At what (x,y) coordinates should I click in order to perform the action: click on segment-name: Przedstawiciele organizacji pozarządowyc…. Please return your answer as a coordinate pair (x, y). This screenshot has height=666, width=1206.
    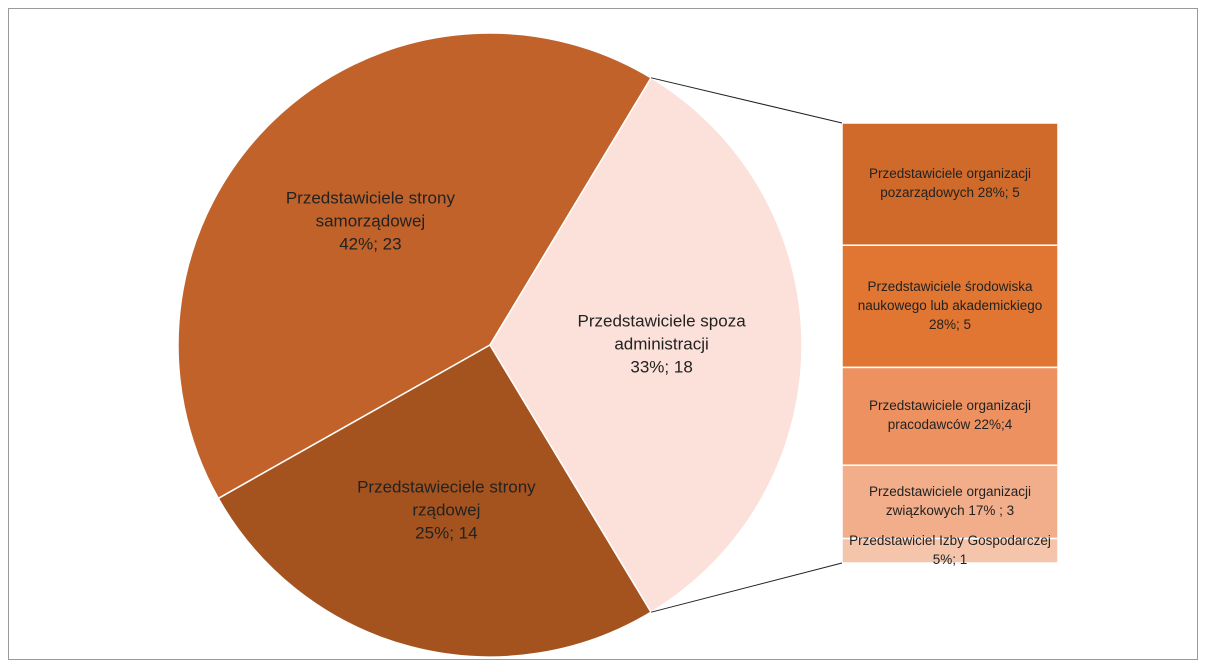
    Looking at the image, I should click on (950, 183).